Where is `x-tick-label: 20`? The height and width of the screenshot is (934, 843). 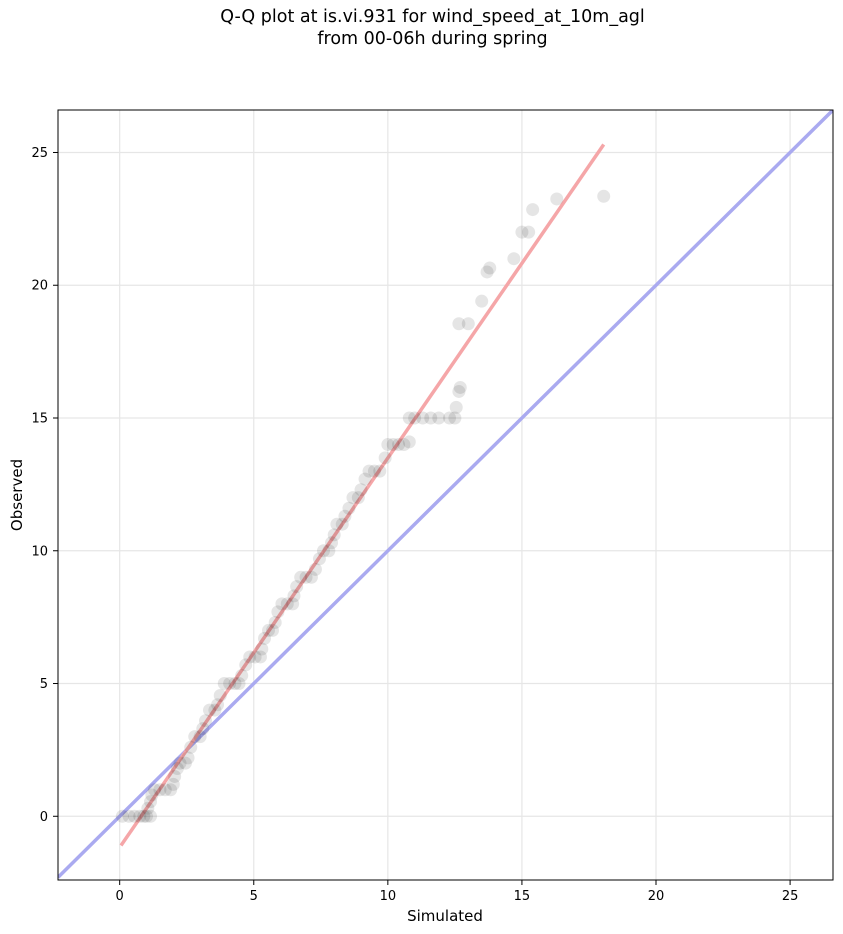 x-tick-label: 20 is located at coordinates (656, 896).